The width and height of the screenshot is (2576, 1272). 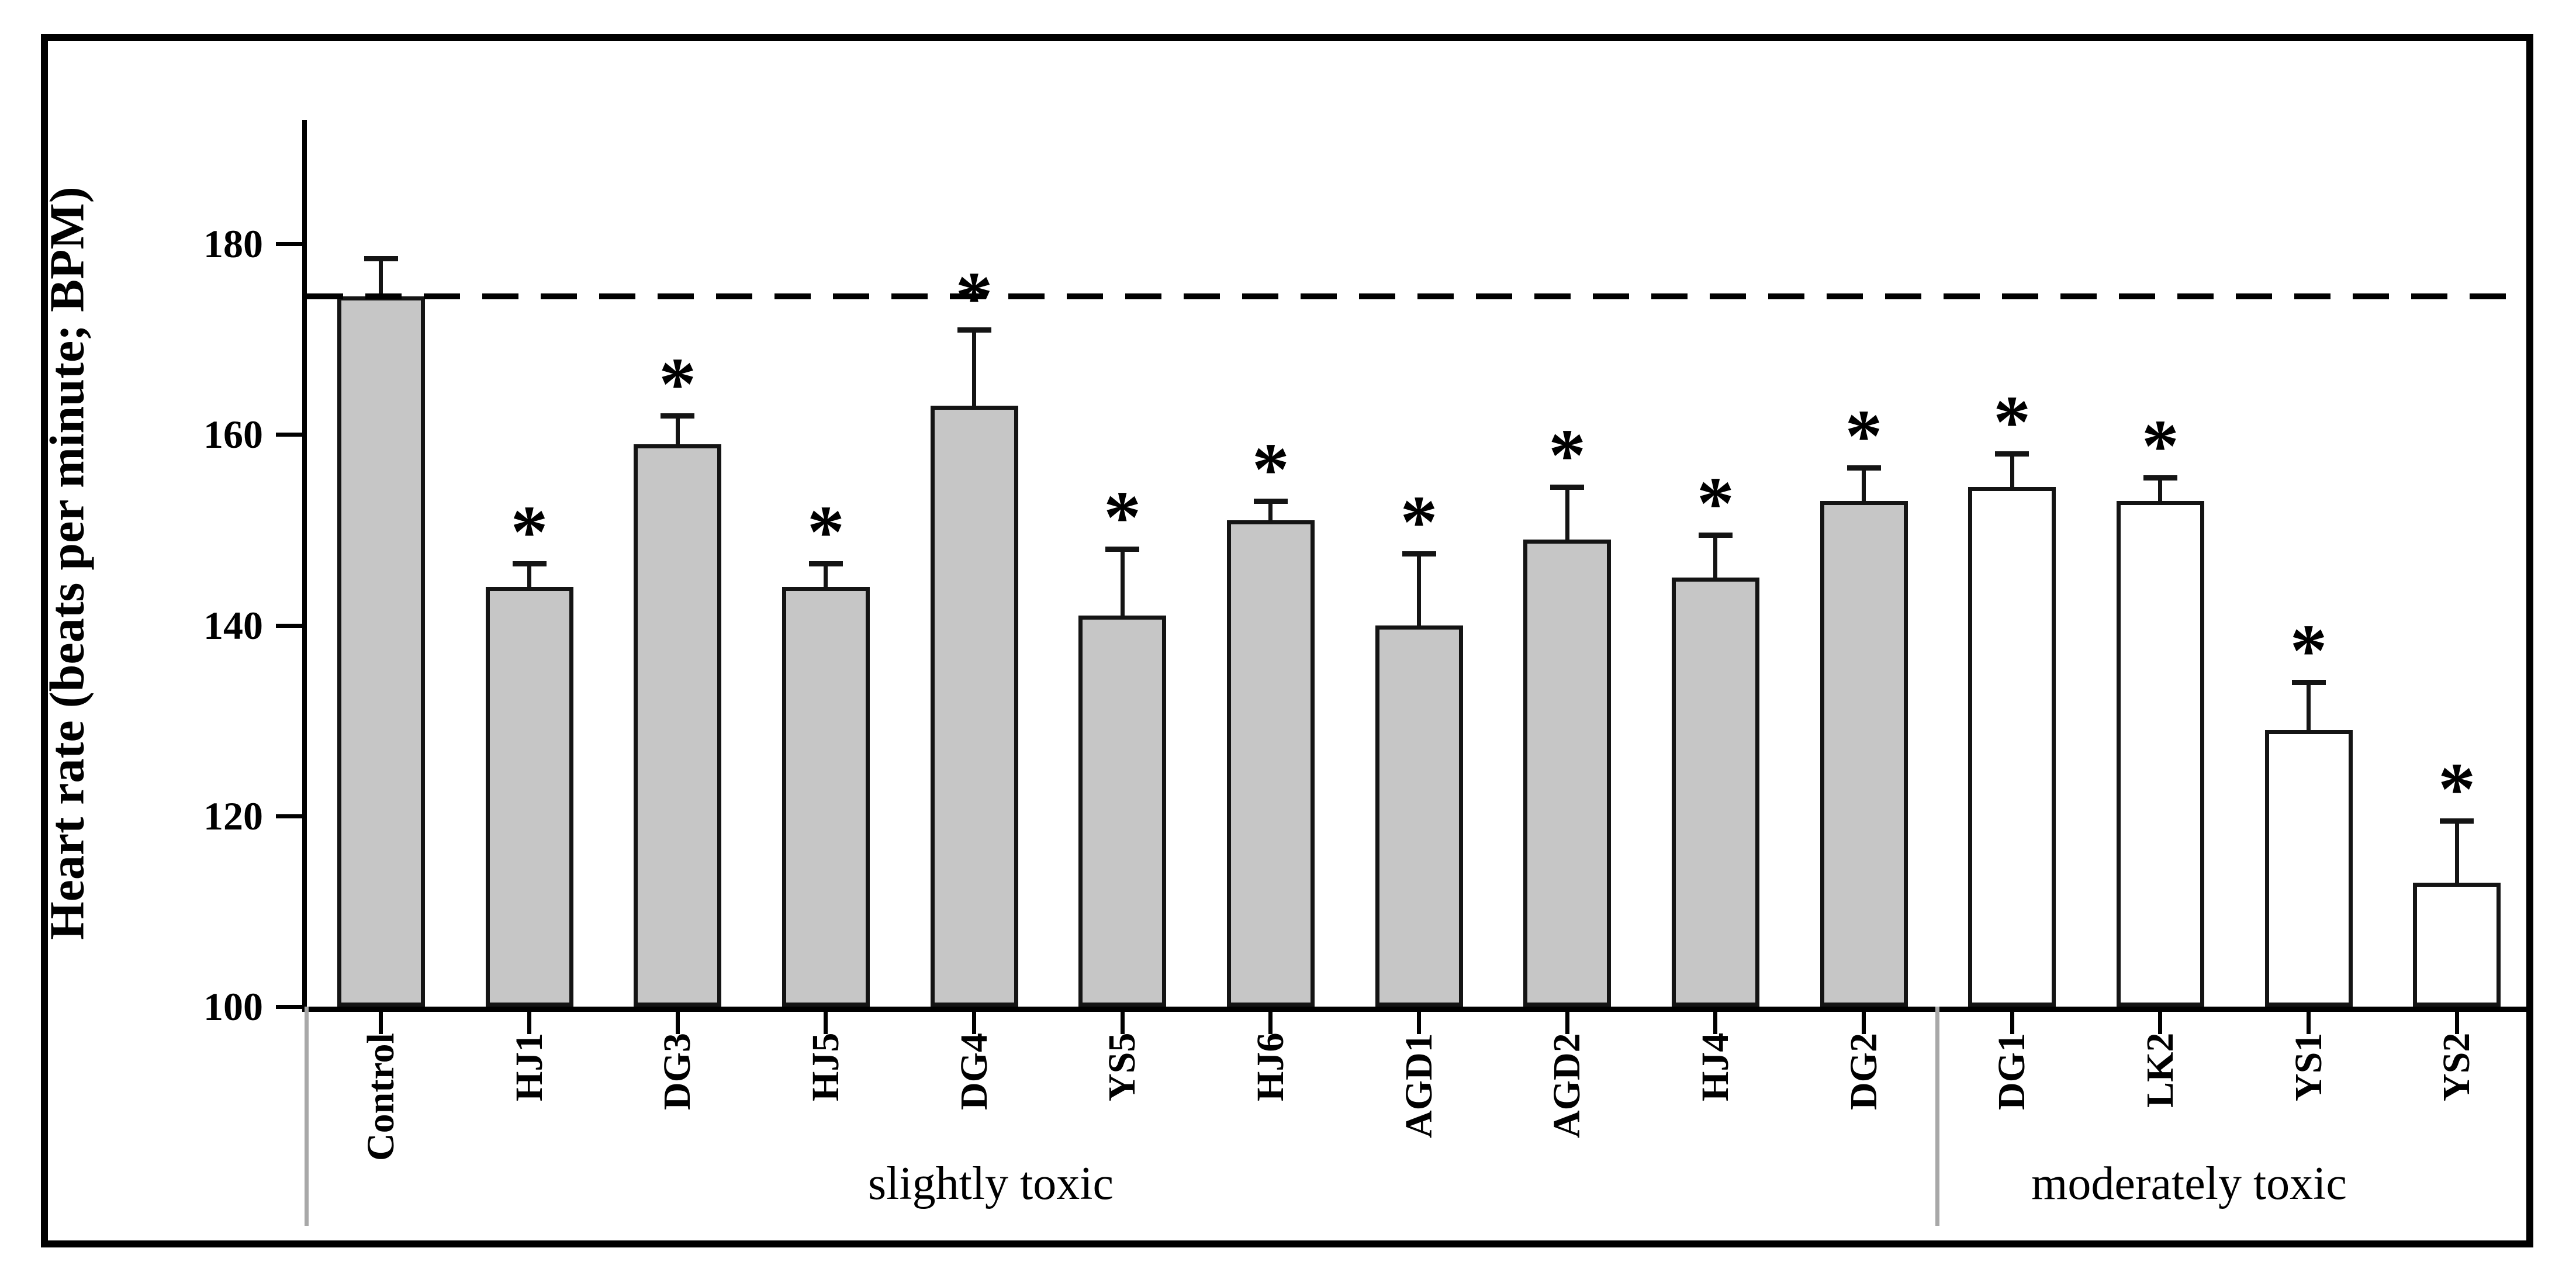 I want to click on y-axis-title-wrap: Heart rate (beats per minute; BPM), so click(x=67, y=563).